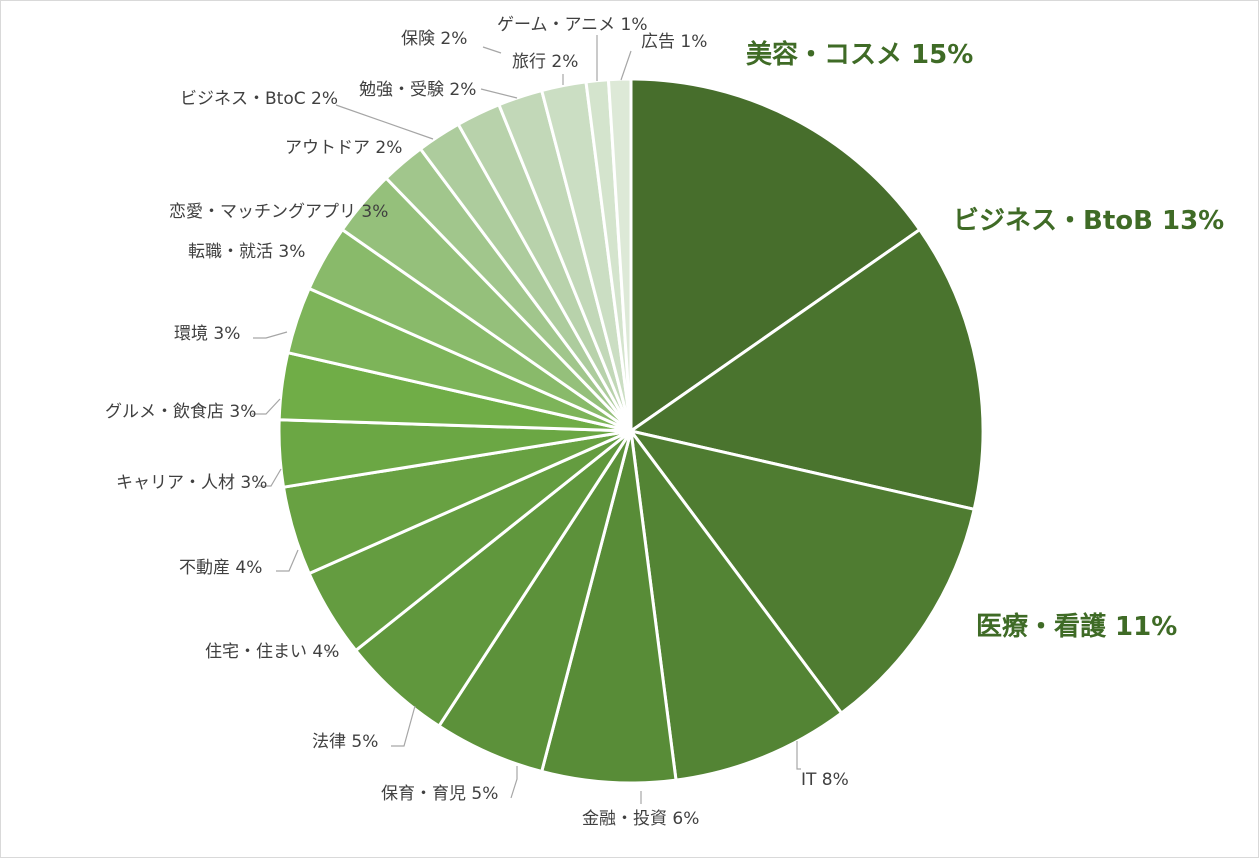  What do you see at coordinates (439, 794) in the screenshot?
I see `data-label: 保育・育児 5%` at bounding box center [439, 794].